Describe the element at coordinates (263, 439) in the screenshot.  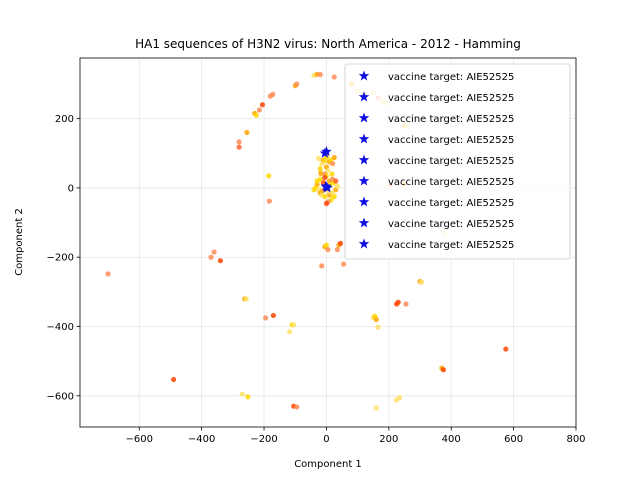
I see `x-tick-label: −200` at that location.